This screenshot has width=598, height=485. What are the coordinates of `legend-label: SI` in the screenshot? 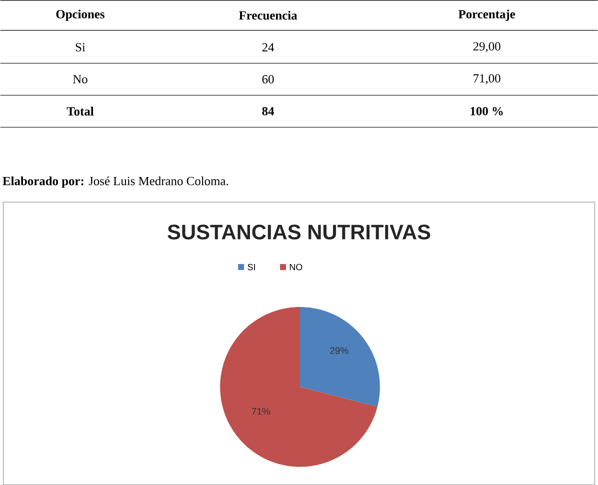 It's located at (251, 267).